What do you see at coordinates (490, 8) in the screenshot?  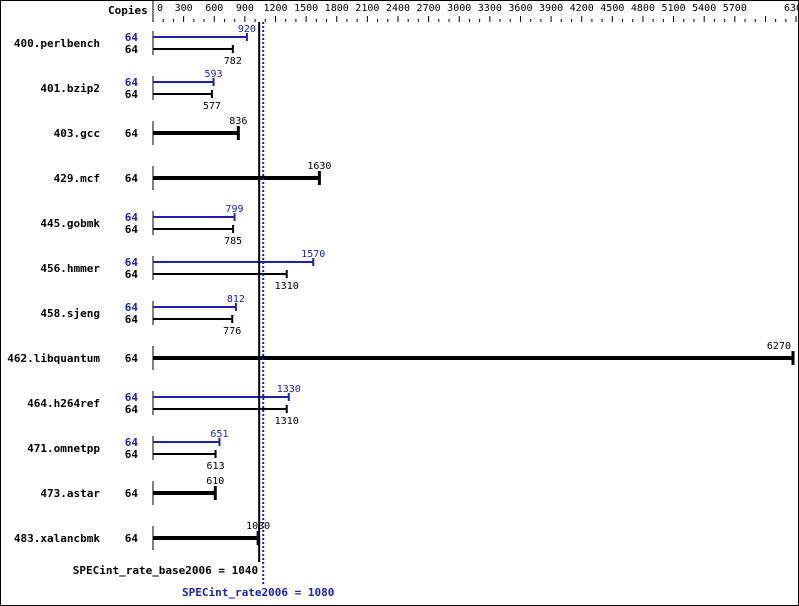 I see `axis-tick-label: 3300` at bounding box center [490, 8].